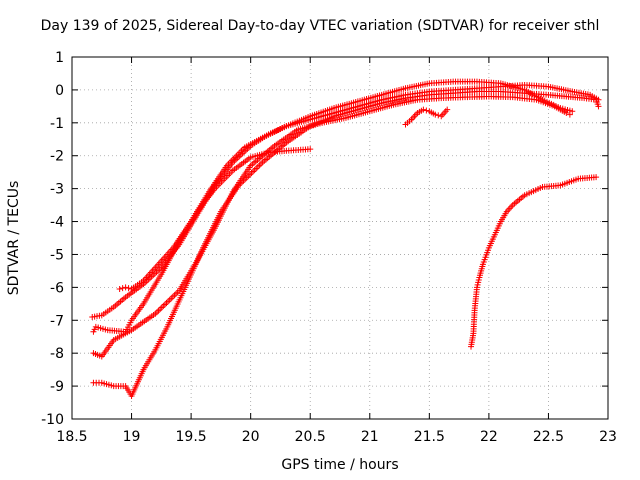  Describe the element at coordinates (57, 190) in the screenshot. I see `y-tick-label: -3` at that location.